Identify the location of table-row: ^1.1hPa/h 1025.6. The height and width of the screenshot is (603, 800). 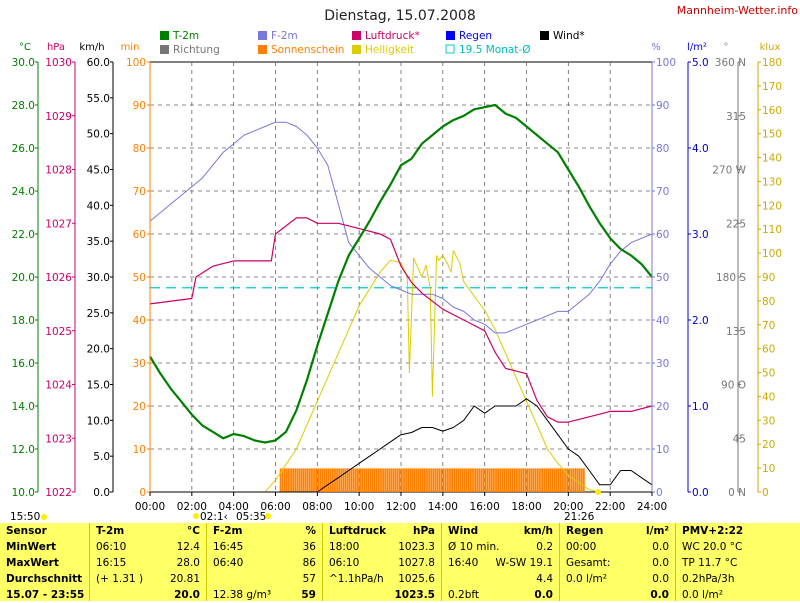
(382, 579).